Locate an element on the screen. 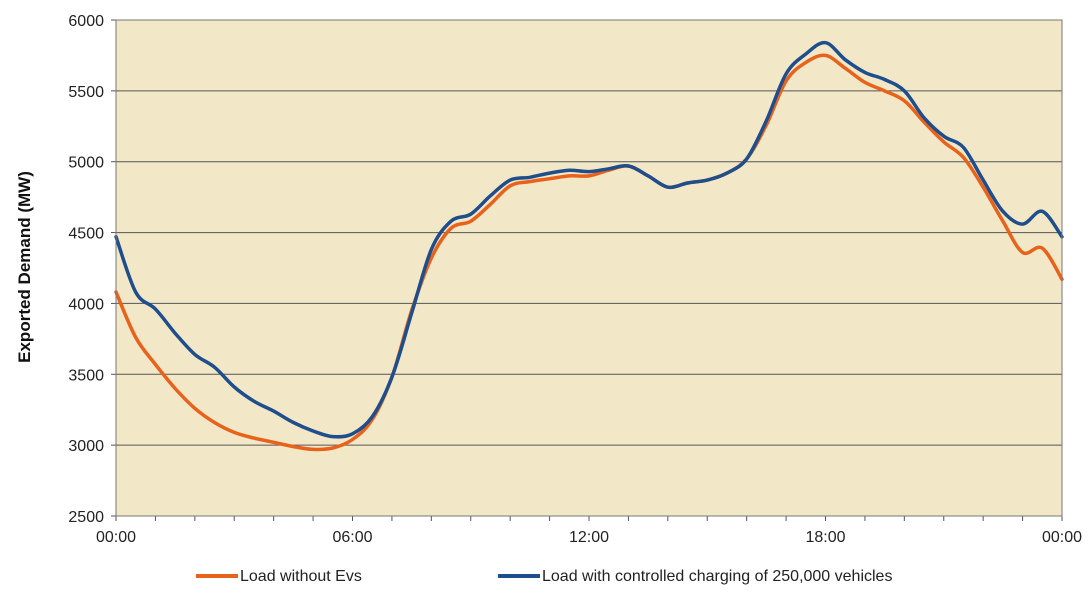 Image resolution: width=1091 pixels, height=597 pixels. y-tick-label: 4500 is located at coordinates (86, 234).